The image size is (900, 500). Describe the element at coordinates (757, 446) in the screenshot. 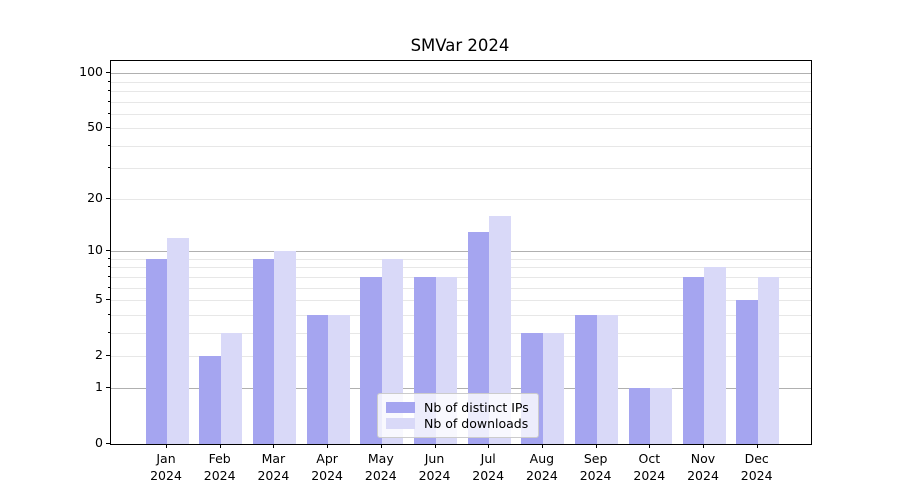

I see `x-tick-mark-dec` at that location.